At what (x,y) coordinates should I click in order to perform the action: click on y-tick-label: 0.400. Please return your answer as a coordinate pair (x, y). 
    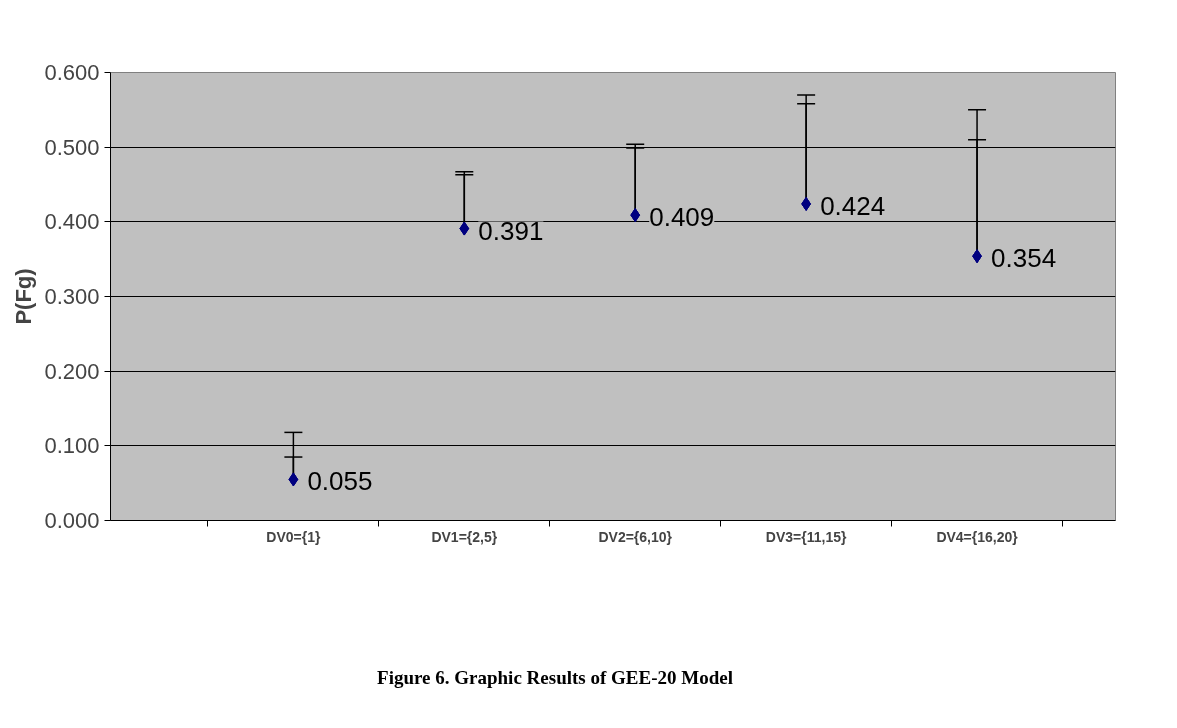
    Looking at the image, I should click on (72, 222).